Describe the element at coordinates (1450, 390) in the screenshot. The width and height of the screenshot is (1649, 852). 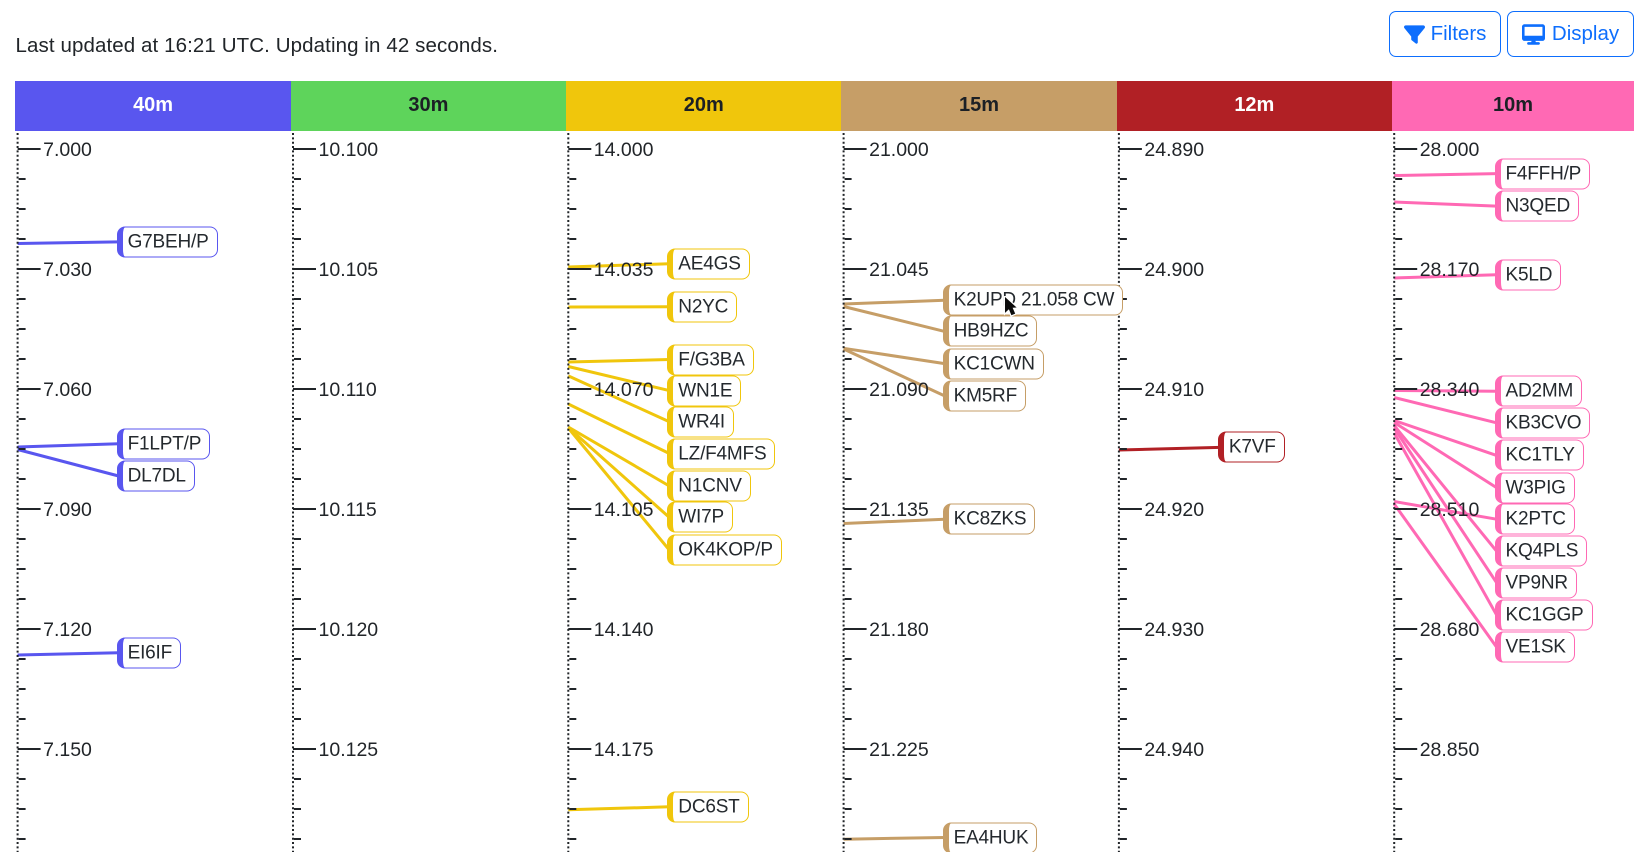
I see `svg-text: 28.340` at that location.